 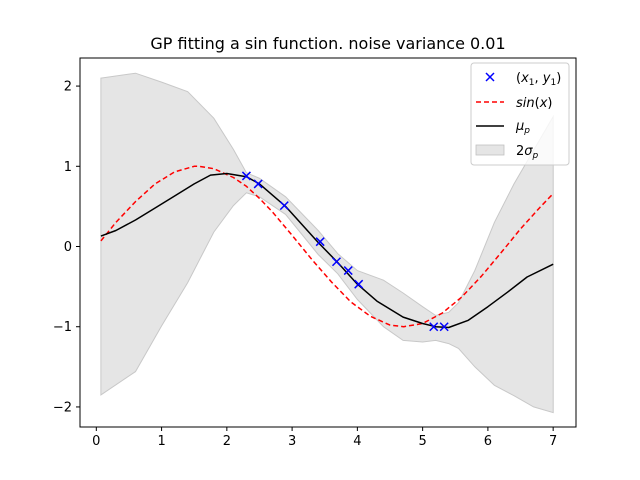 What do you see at coordinates (227, 441) in the screenshot?
I see `x-tick-label: 2` at bounding box center [227, 441].